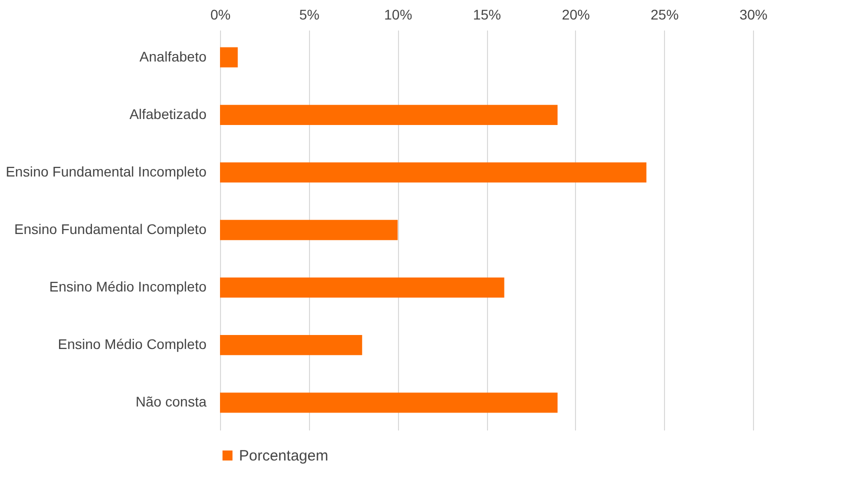 Image resolution: width=843 pixels, height=496 pixels. Describe the element at coordinates (664, 14) in the screenshot. I see `x-tick-label: 25%` at that location.